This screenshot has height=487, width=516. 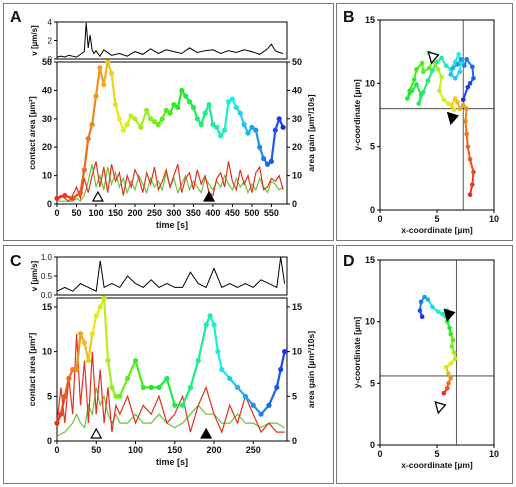 What do you see at coordinates (95, 213) in the screenshot?
I see `a-xtick-label: 100` at bounding box center [95, 213].